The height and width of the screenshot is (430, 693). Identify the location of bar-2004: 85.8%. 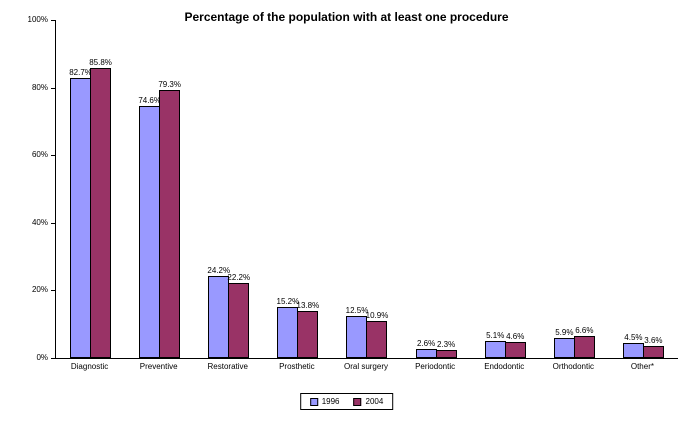
(100, 208).